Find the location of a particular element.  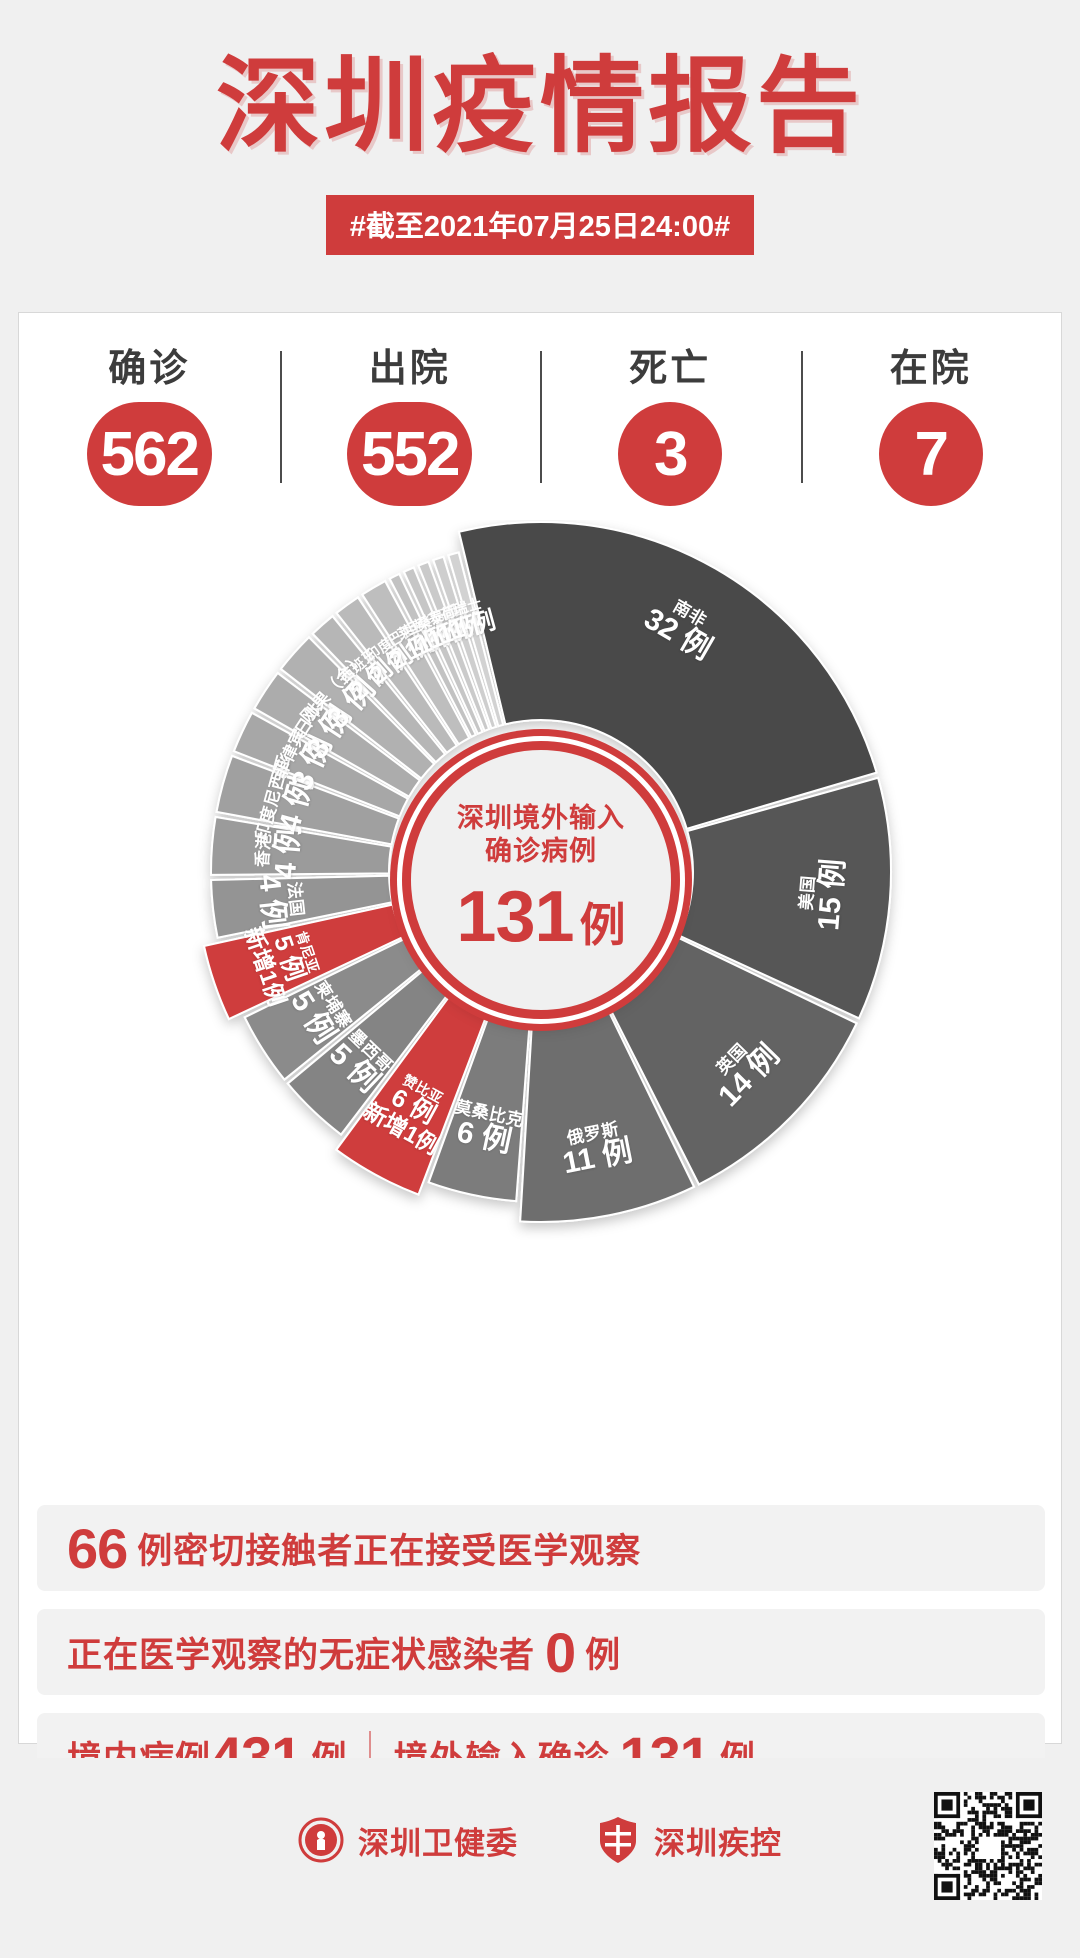

donut-slice-label: 美国 15 例 is located at coordinates (823, 894).